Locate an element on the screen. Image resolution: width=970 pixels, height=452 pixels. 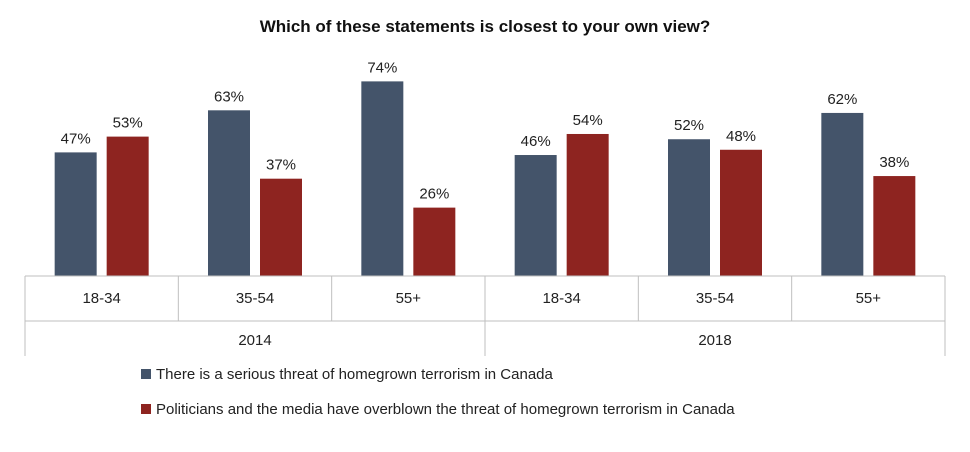
category-label-1: 35-54 is located at coordinates (255, 298).